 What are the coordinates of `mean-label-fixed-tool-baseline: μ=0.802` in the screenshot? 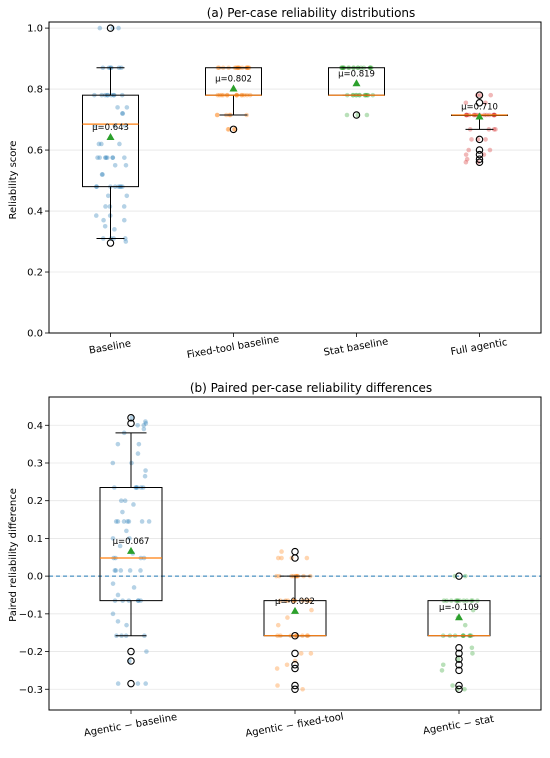 It's located at (233, 79).